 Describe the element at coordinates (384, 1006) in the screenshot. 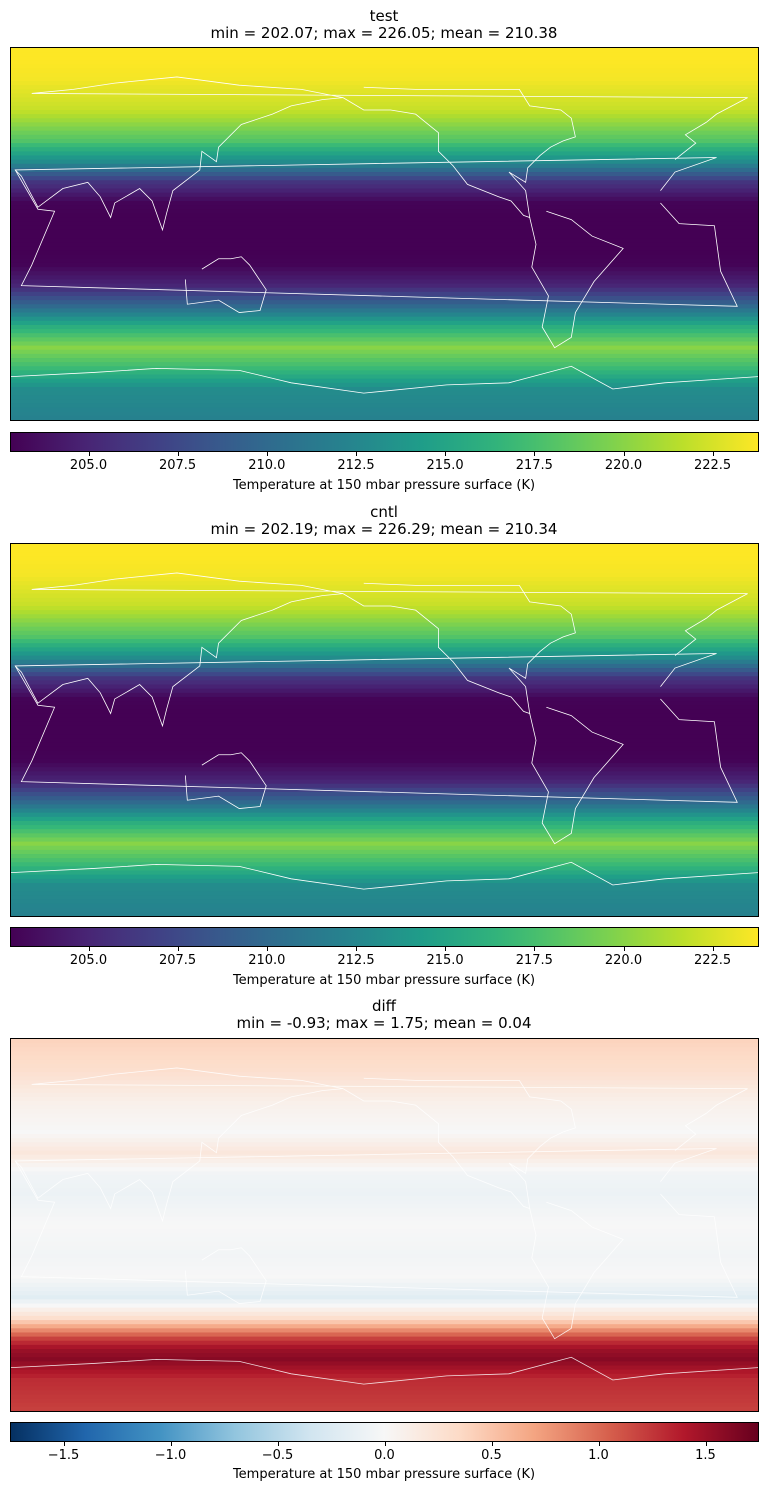

I see `panel-title-diff: diff` at that location.